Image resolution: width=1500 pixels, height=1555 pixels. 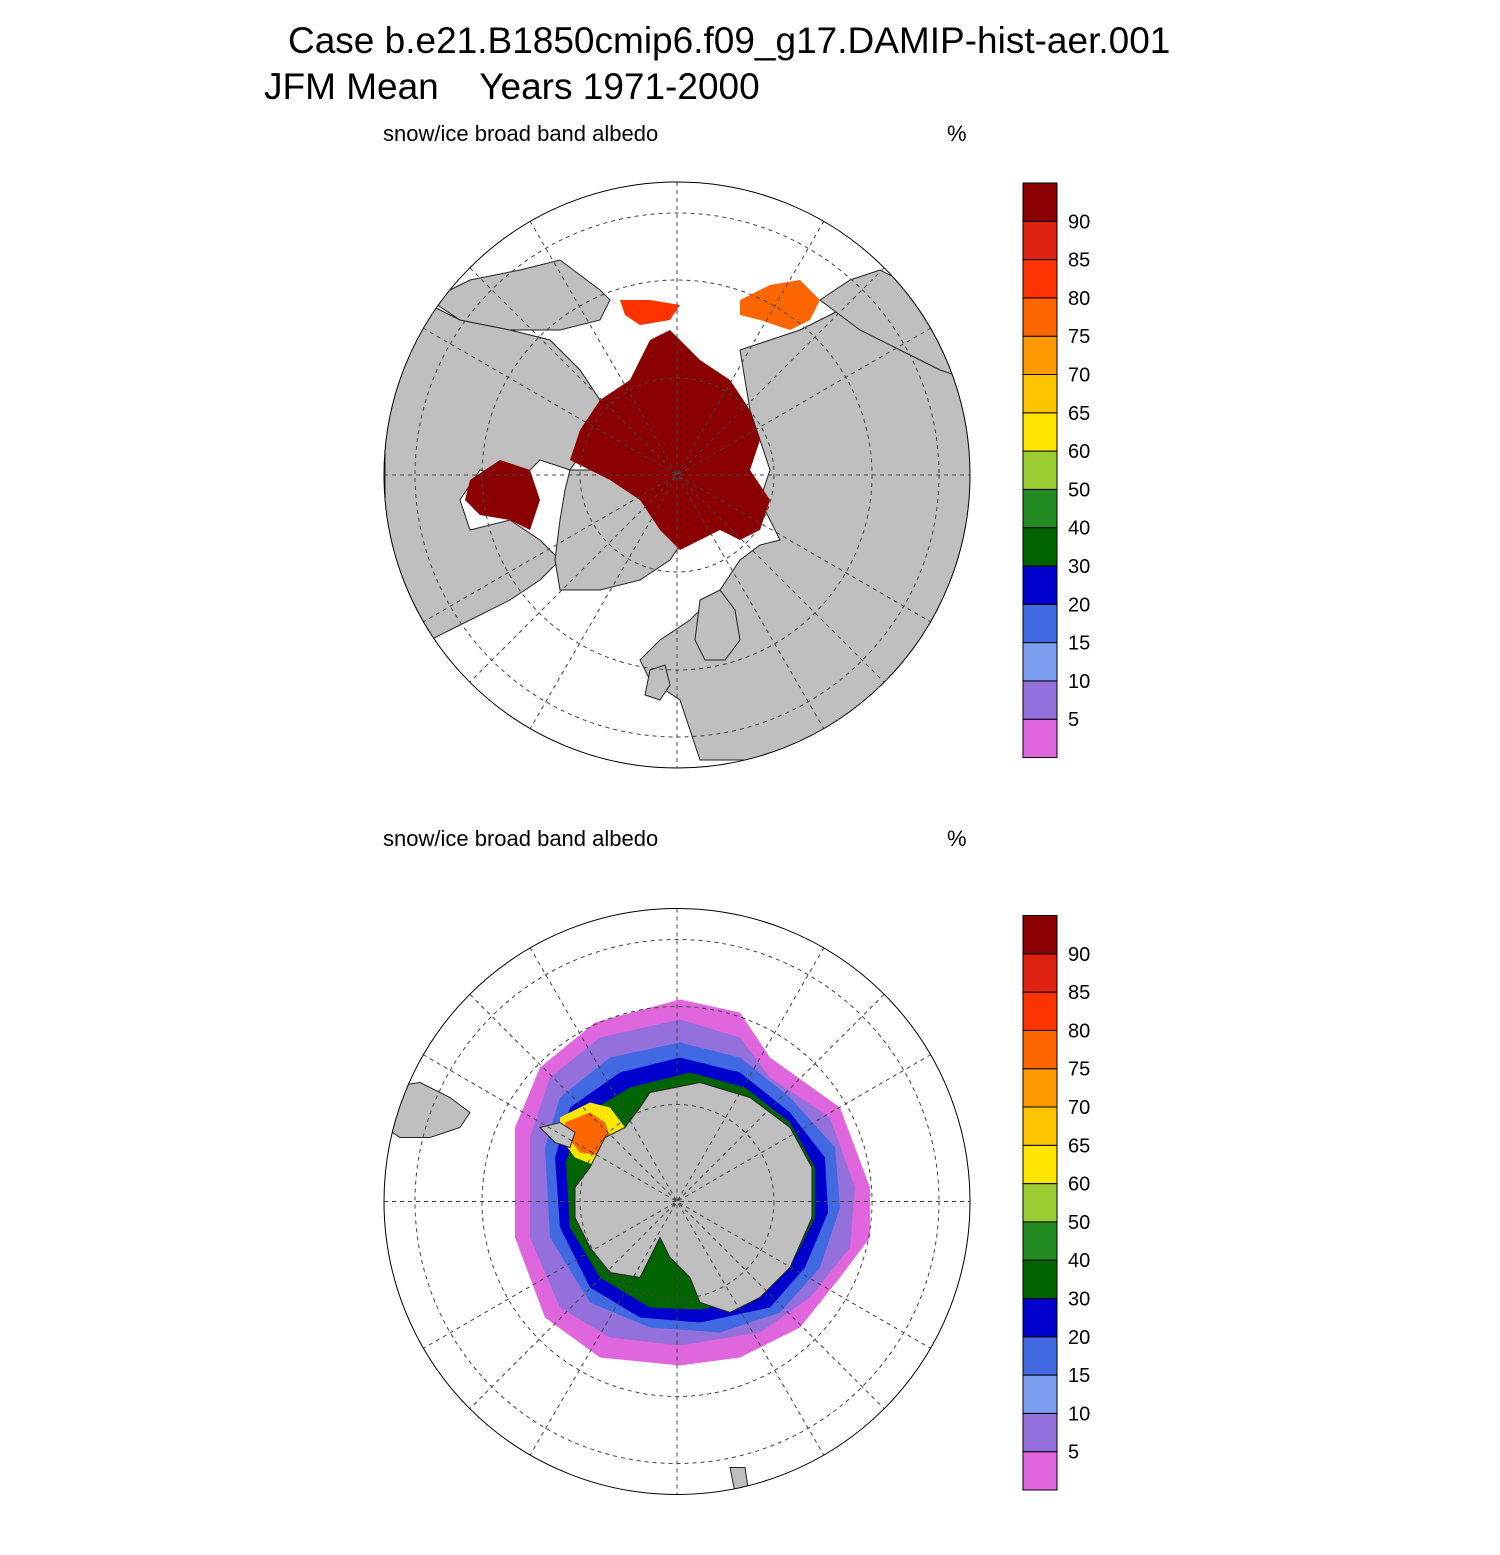 I want to click on south-colorbar: 5 10 15 20 30 40 50 60 65 70 75 80 85 90, so click(x=1056, y=1203).